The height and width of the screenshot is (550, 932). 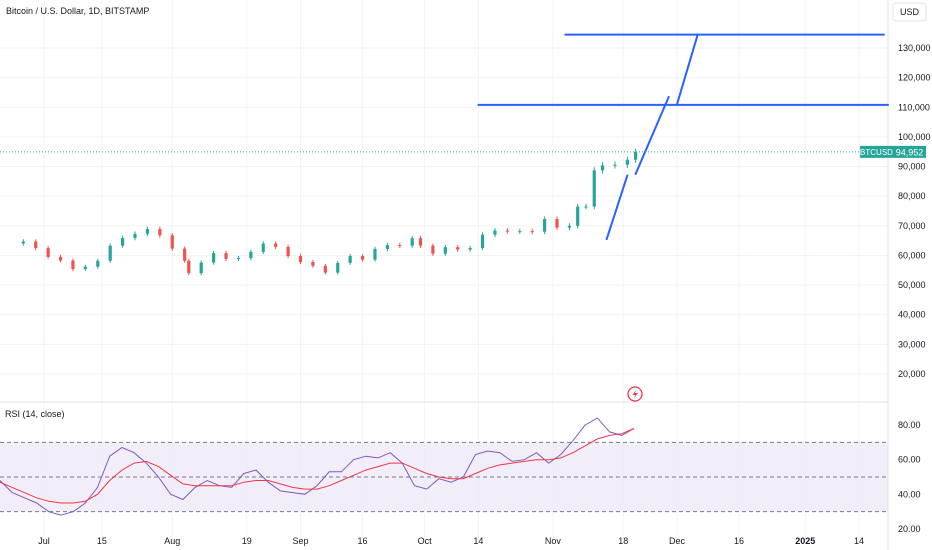 What do you see at coordinates (909, 425) in the screenshot?
I see `rsi-axis-label: 80.00` at bounding box center [909, 425].